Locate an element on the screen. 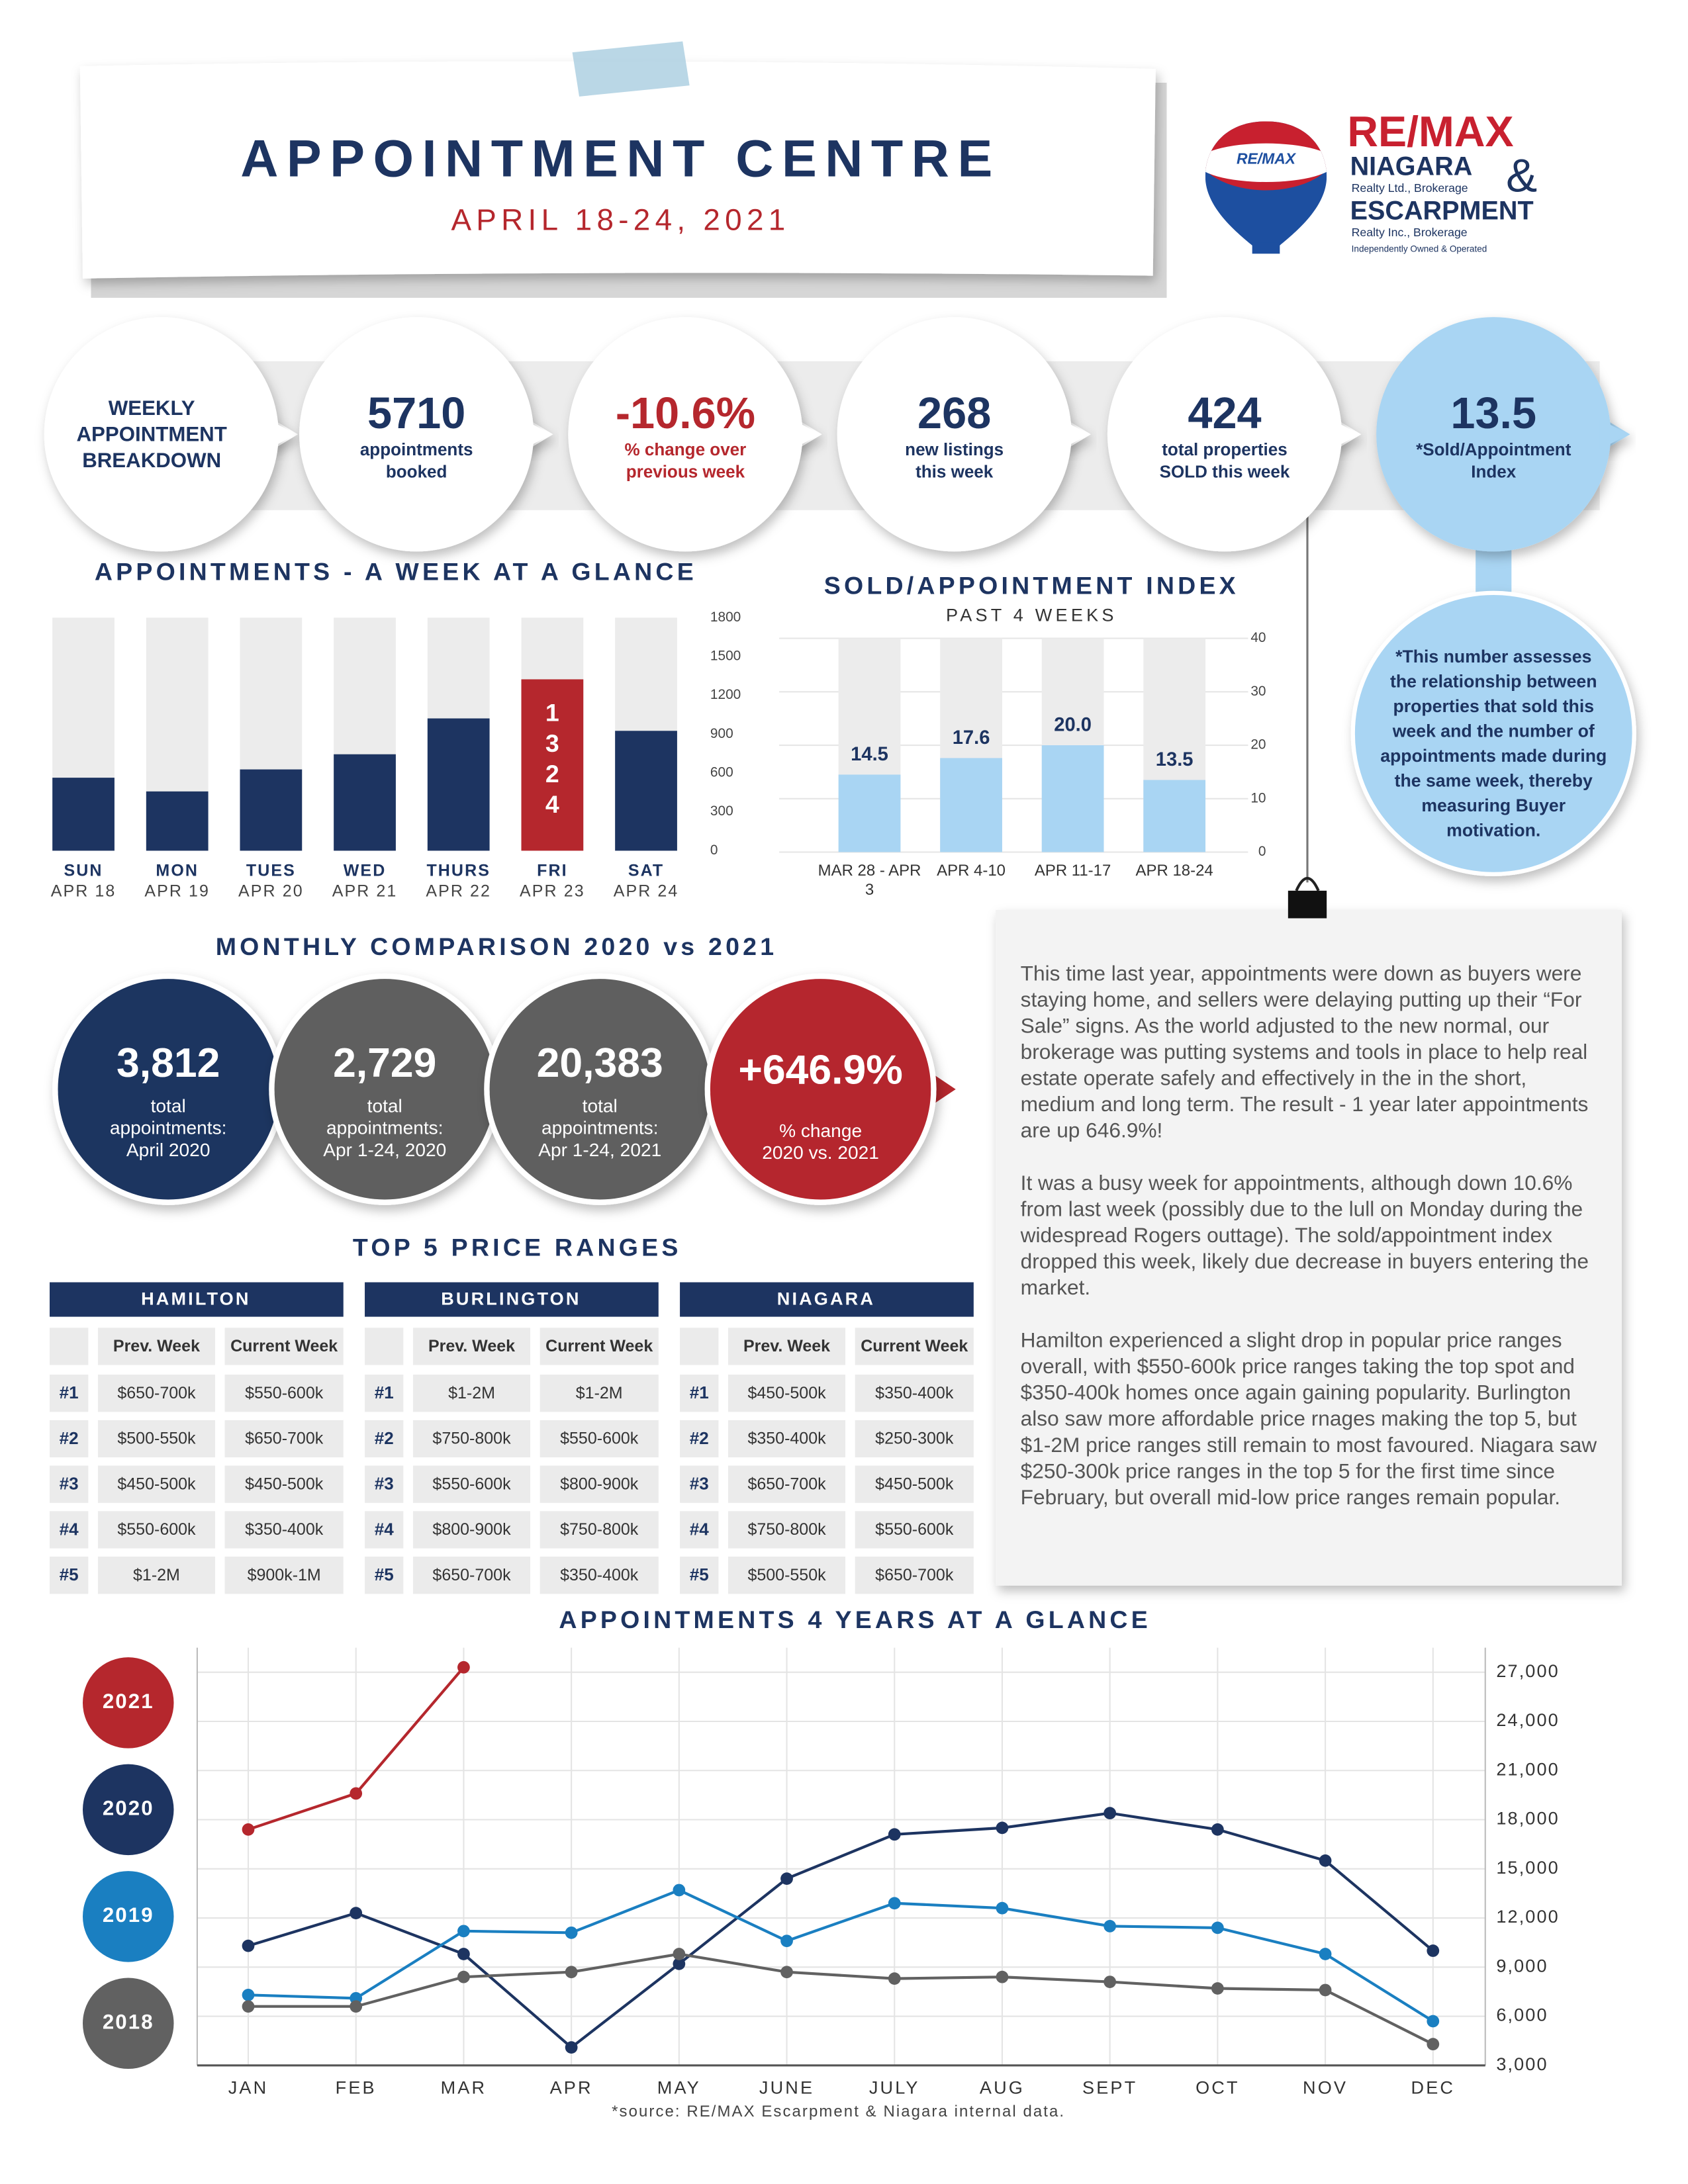  stat-label: *Sold/Appointment is located at coordinates (1493, 449).